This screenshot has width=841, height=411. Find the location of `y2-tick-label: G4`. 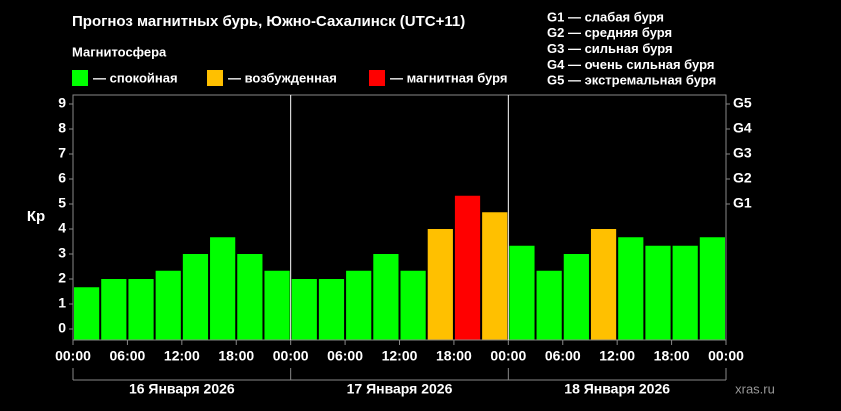

y2-tick-label: G4 is located at coordinates (742, 128).